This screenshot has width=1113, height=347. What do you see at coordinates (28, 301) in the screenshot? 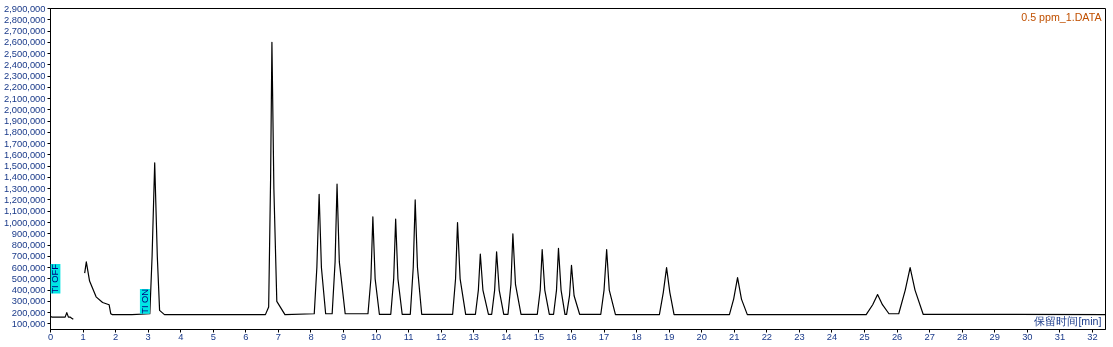
I see `y-tick-label: 300,000` at bounding box center [28, 301].